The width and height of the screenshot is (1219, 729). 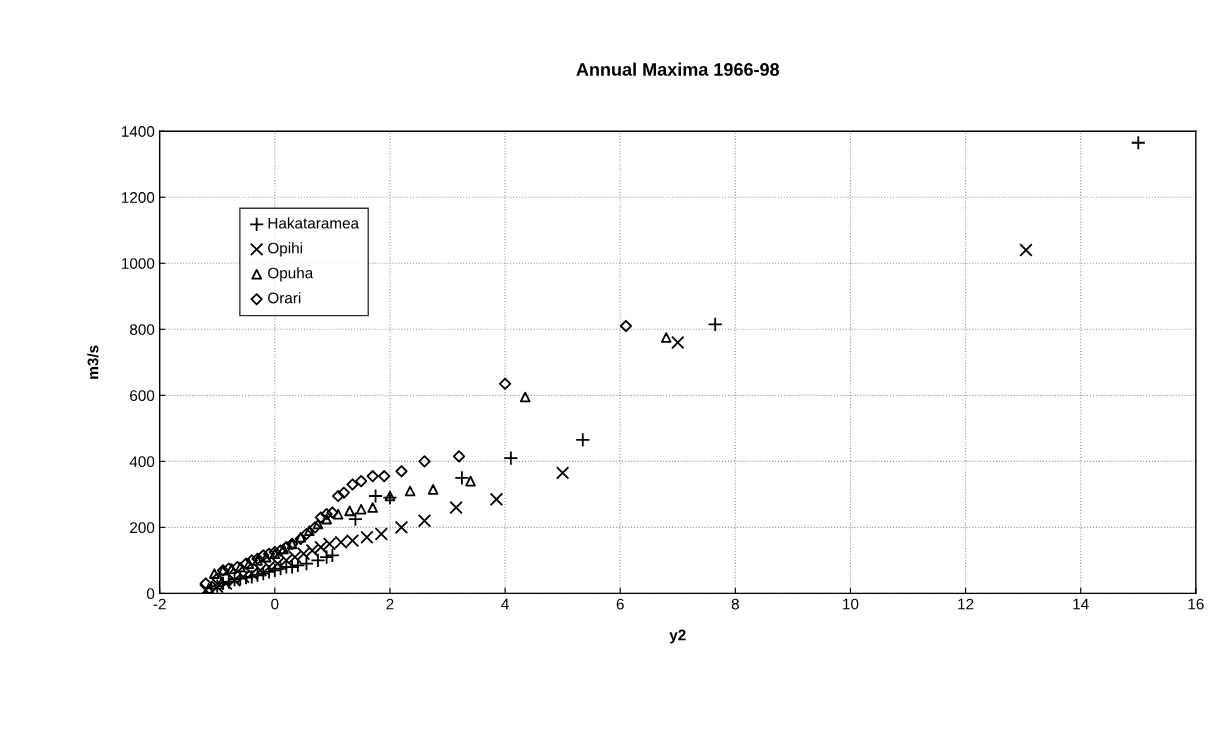 What do you see at coordinates (285, 249) in the screenshot?
I see `legend-label: Opihi` at bounding box center [285, 249].